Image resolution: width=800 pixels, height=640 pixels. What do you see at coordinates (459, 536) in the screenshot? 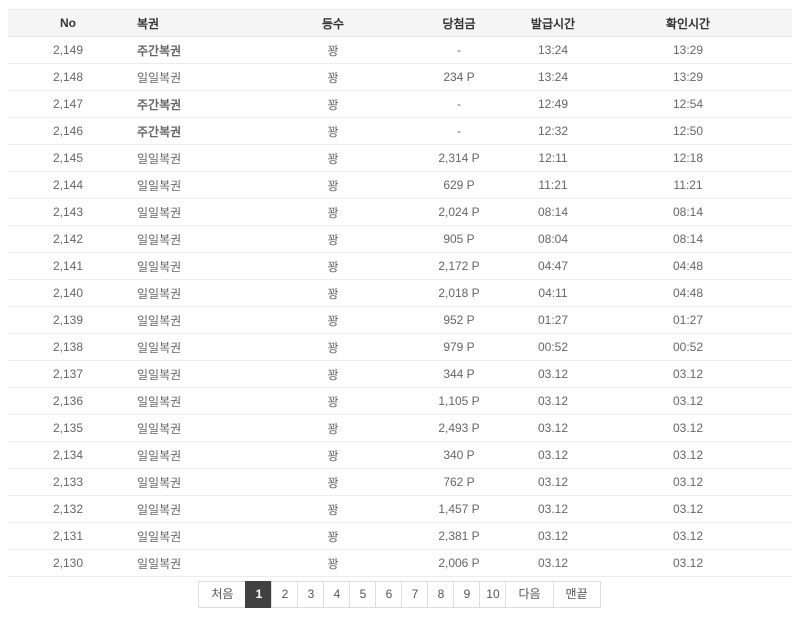
I see `cell-prize: 2,381 P` at bounding box center [459, 536].